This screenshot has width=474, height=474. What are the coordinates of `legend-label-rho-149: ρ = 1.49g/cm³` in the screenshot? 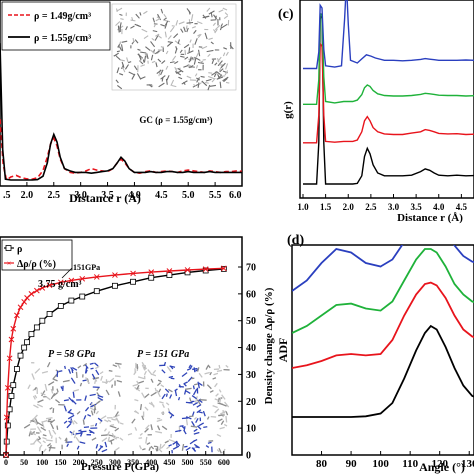 It's located at (62, 16).